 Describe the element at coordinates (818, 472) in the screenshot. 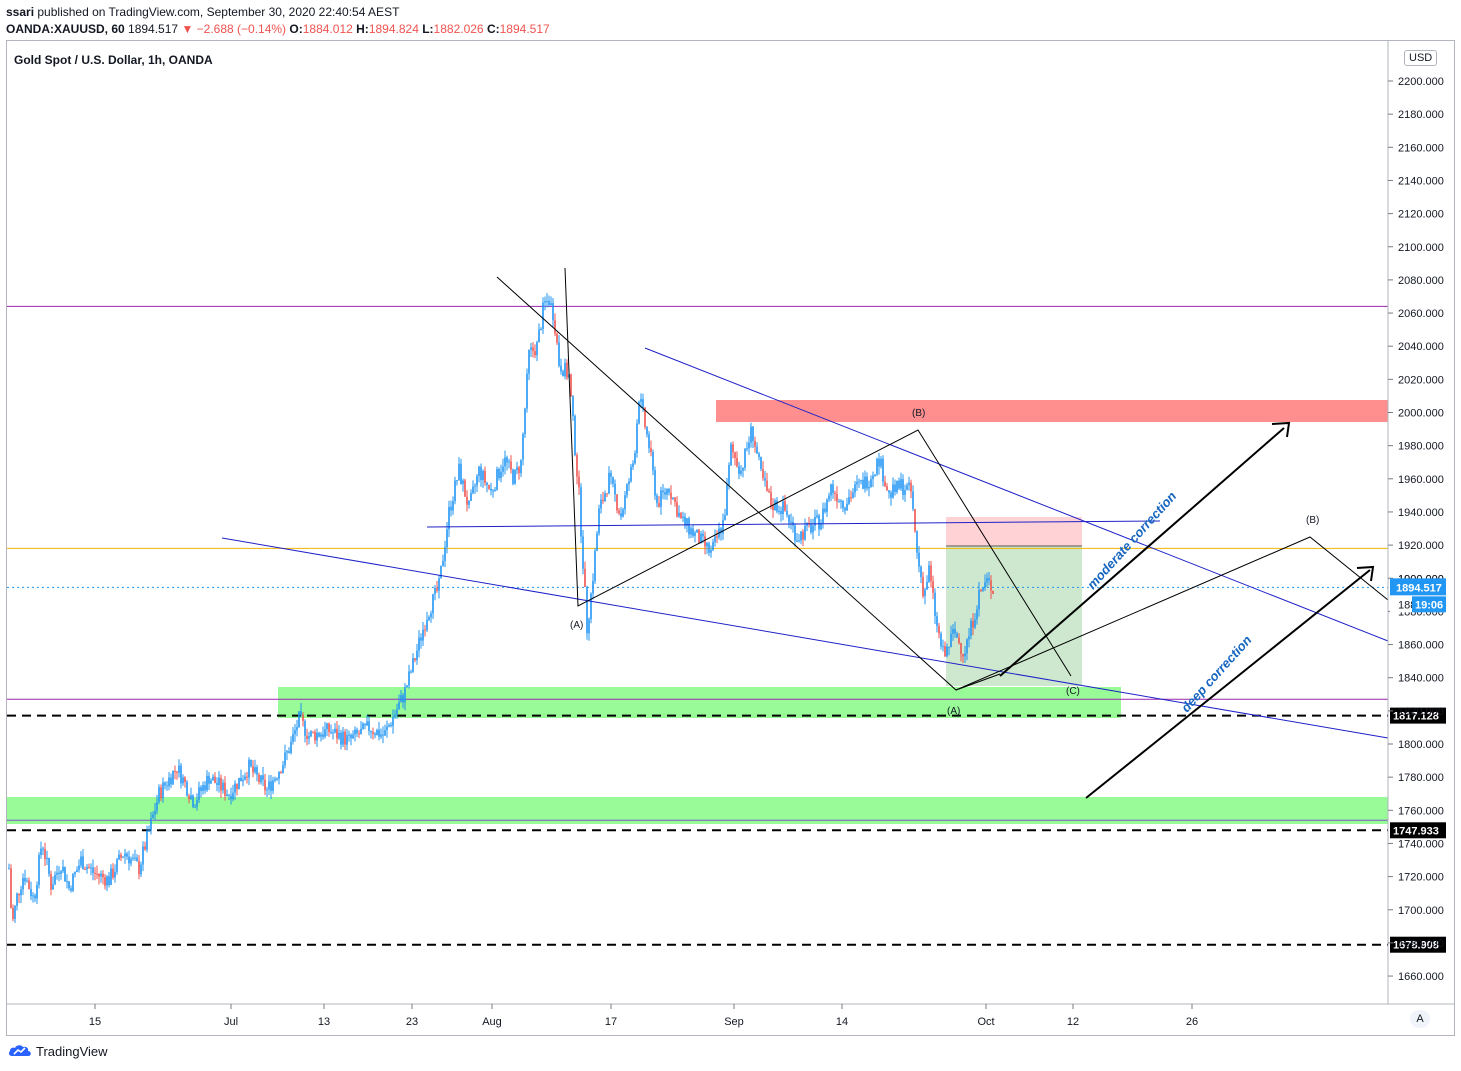

I see `abc-wave` at that location.